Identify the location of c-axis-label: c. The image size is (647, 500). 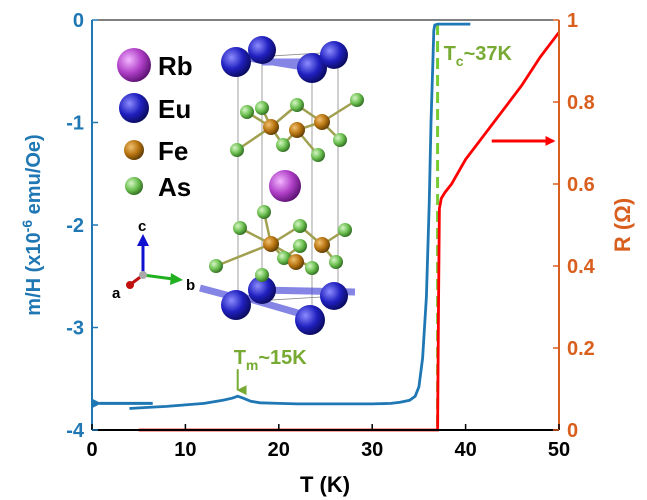
(142, 226).